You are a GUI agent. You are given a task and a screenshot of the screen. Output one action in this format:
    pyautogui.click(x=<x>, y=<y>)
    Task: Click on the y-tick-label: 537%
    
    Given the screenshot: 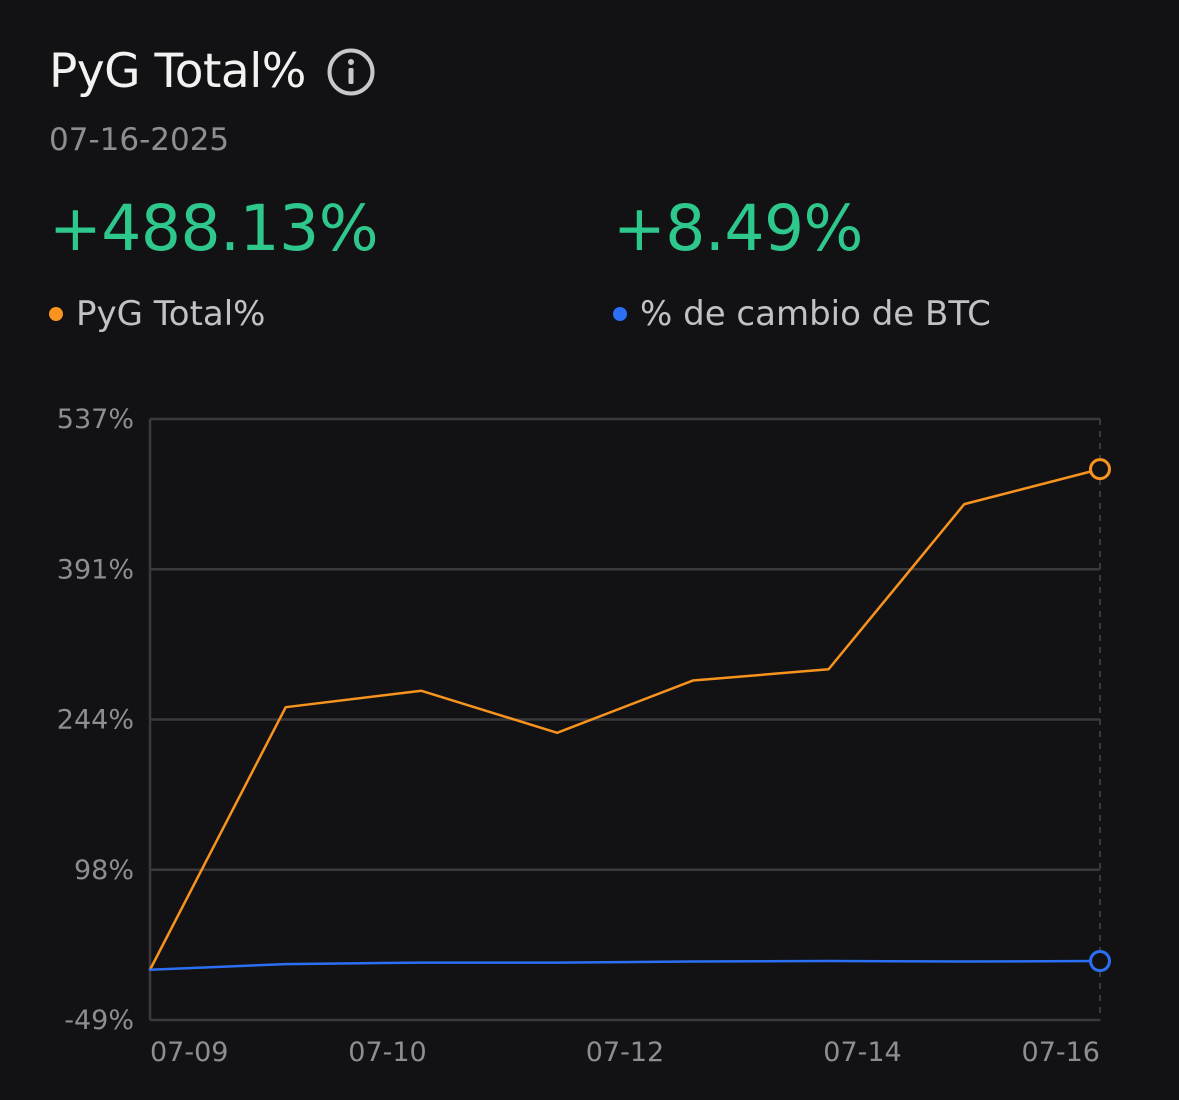 What is the action you would take?
    pyautogui.click(x=95, y=419)
    